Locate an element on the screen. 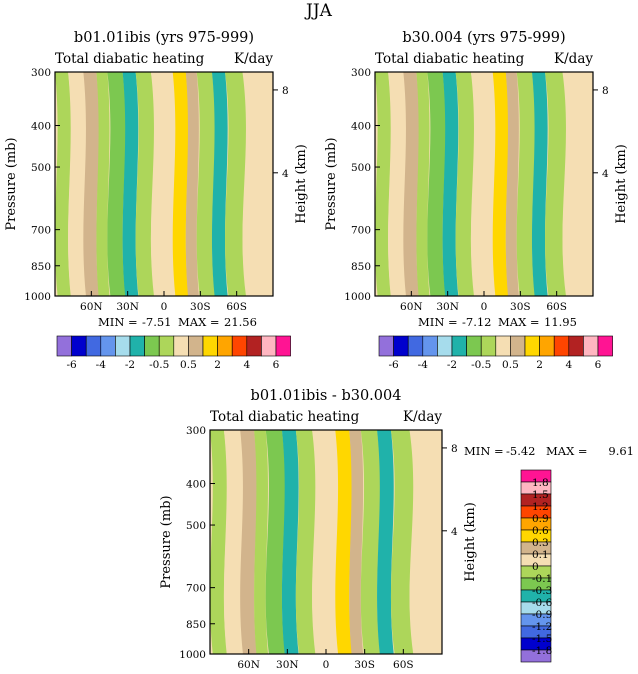 The height and width of the screenshot is (674, 638). colorbar-label: -0.1 is located at coordinates (542, 579).